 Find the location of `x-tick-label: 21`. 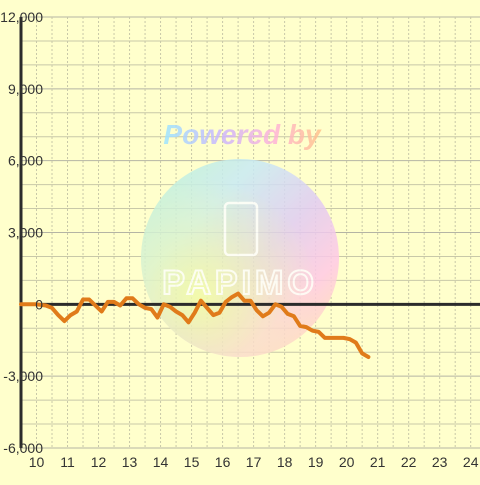

x-tick-label: 21 is located at coordinates (378, 462).